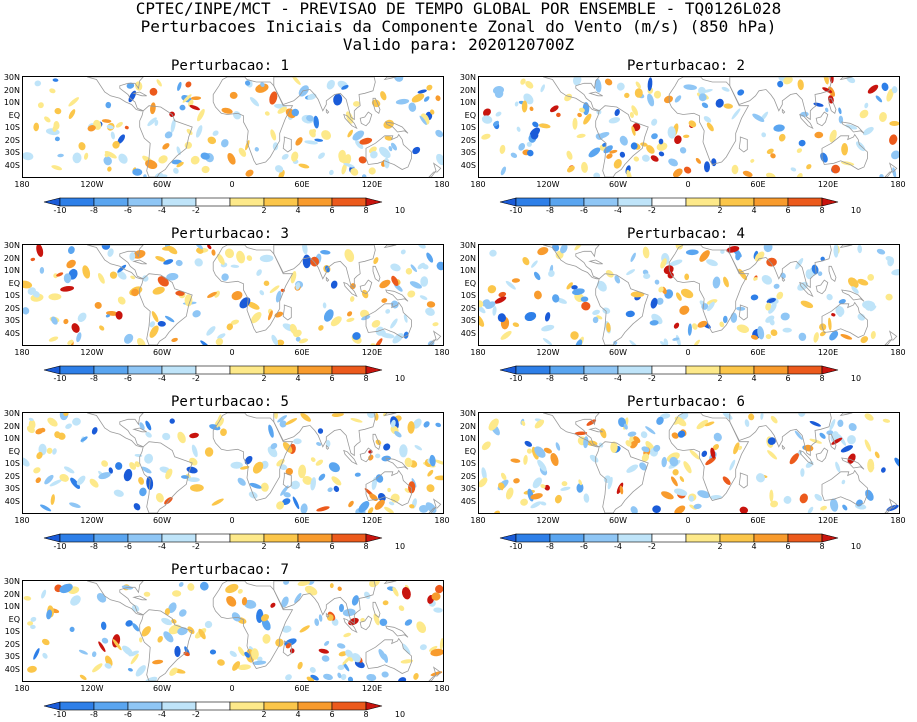 The width and height of the screenshot is (917, 722). Describe the element at coordinates (516, 378) in the screenshot. I see `colorbar-tick-label: -10` at that location.